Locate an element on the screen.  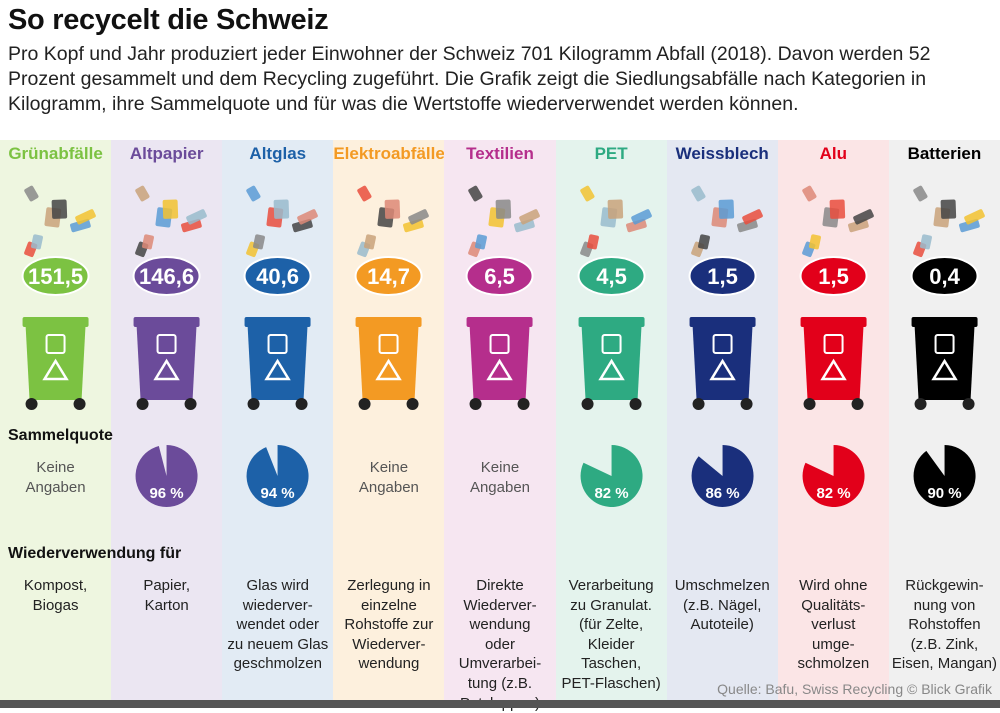
reuse-text: Papier, Karton is located at coordinates (167, 595).